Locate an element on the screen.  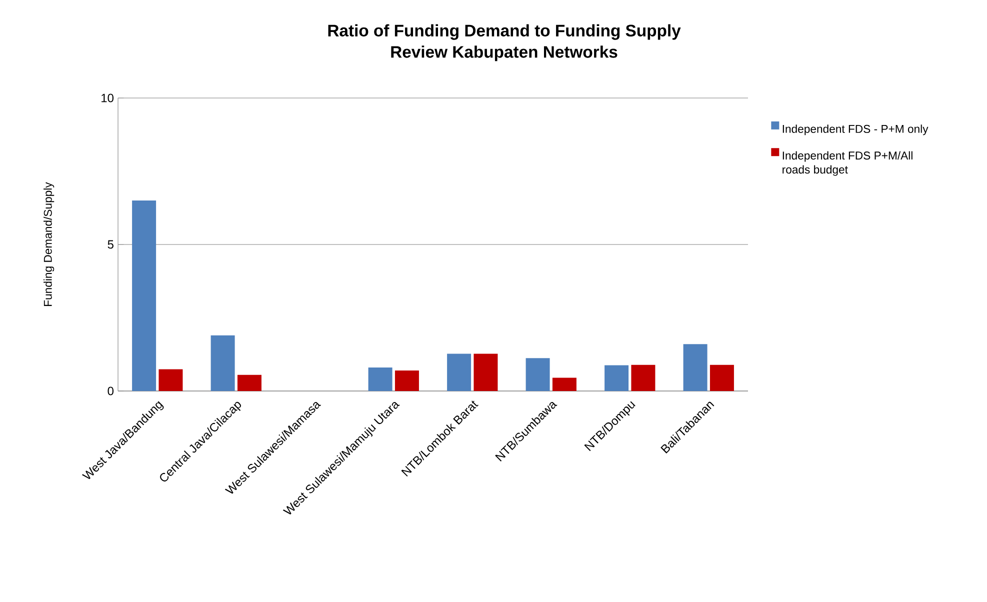
chart-title: Ratio of Funding Demand to Funding Supply Review Kabupaten Networks is located at coordinates (504, 43).